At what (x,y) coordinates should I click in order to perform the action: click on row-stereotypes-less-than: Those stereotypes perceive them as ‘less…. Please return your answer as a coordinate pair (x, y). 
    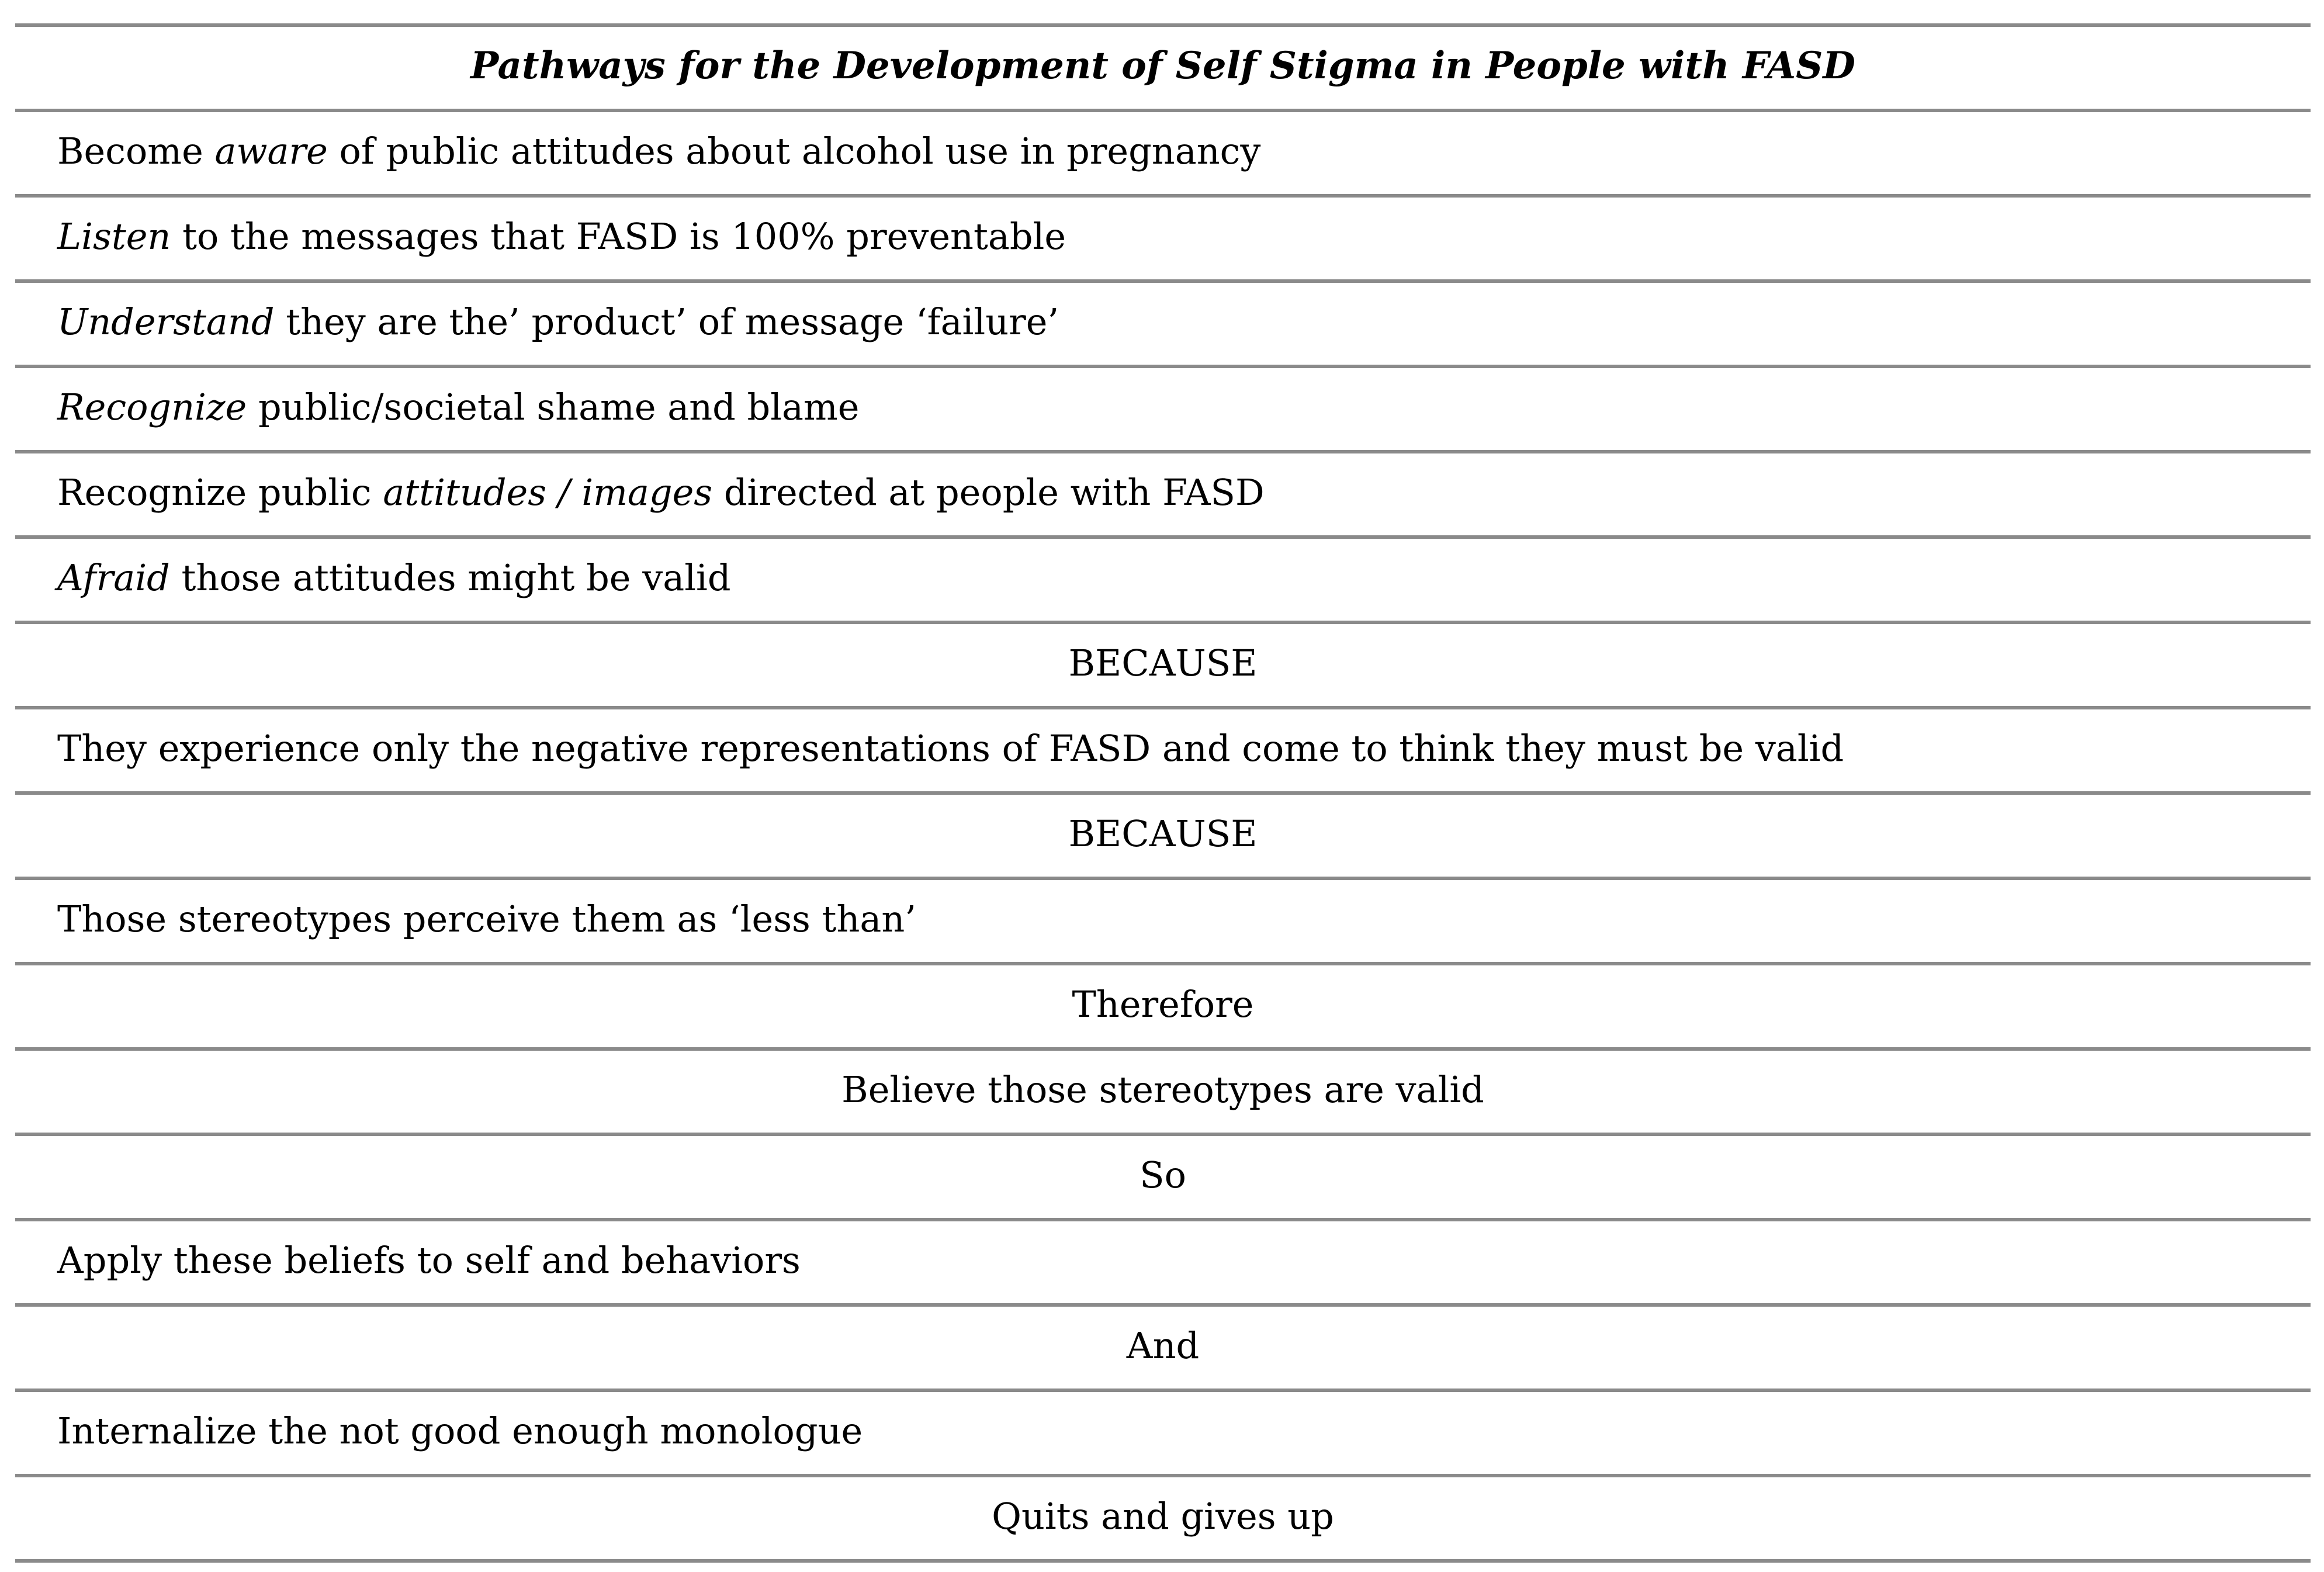
    Looking at the image, I should click on (1163, 922).